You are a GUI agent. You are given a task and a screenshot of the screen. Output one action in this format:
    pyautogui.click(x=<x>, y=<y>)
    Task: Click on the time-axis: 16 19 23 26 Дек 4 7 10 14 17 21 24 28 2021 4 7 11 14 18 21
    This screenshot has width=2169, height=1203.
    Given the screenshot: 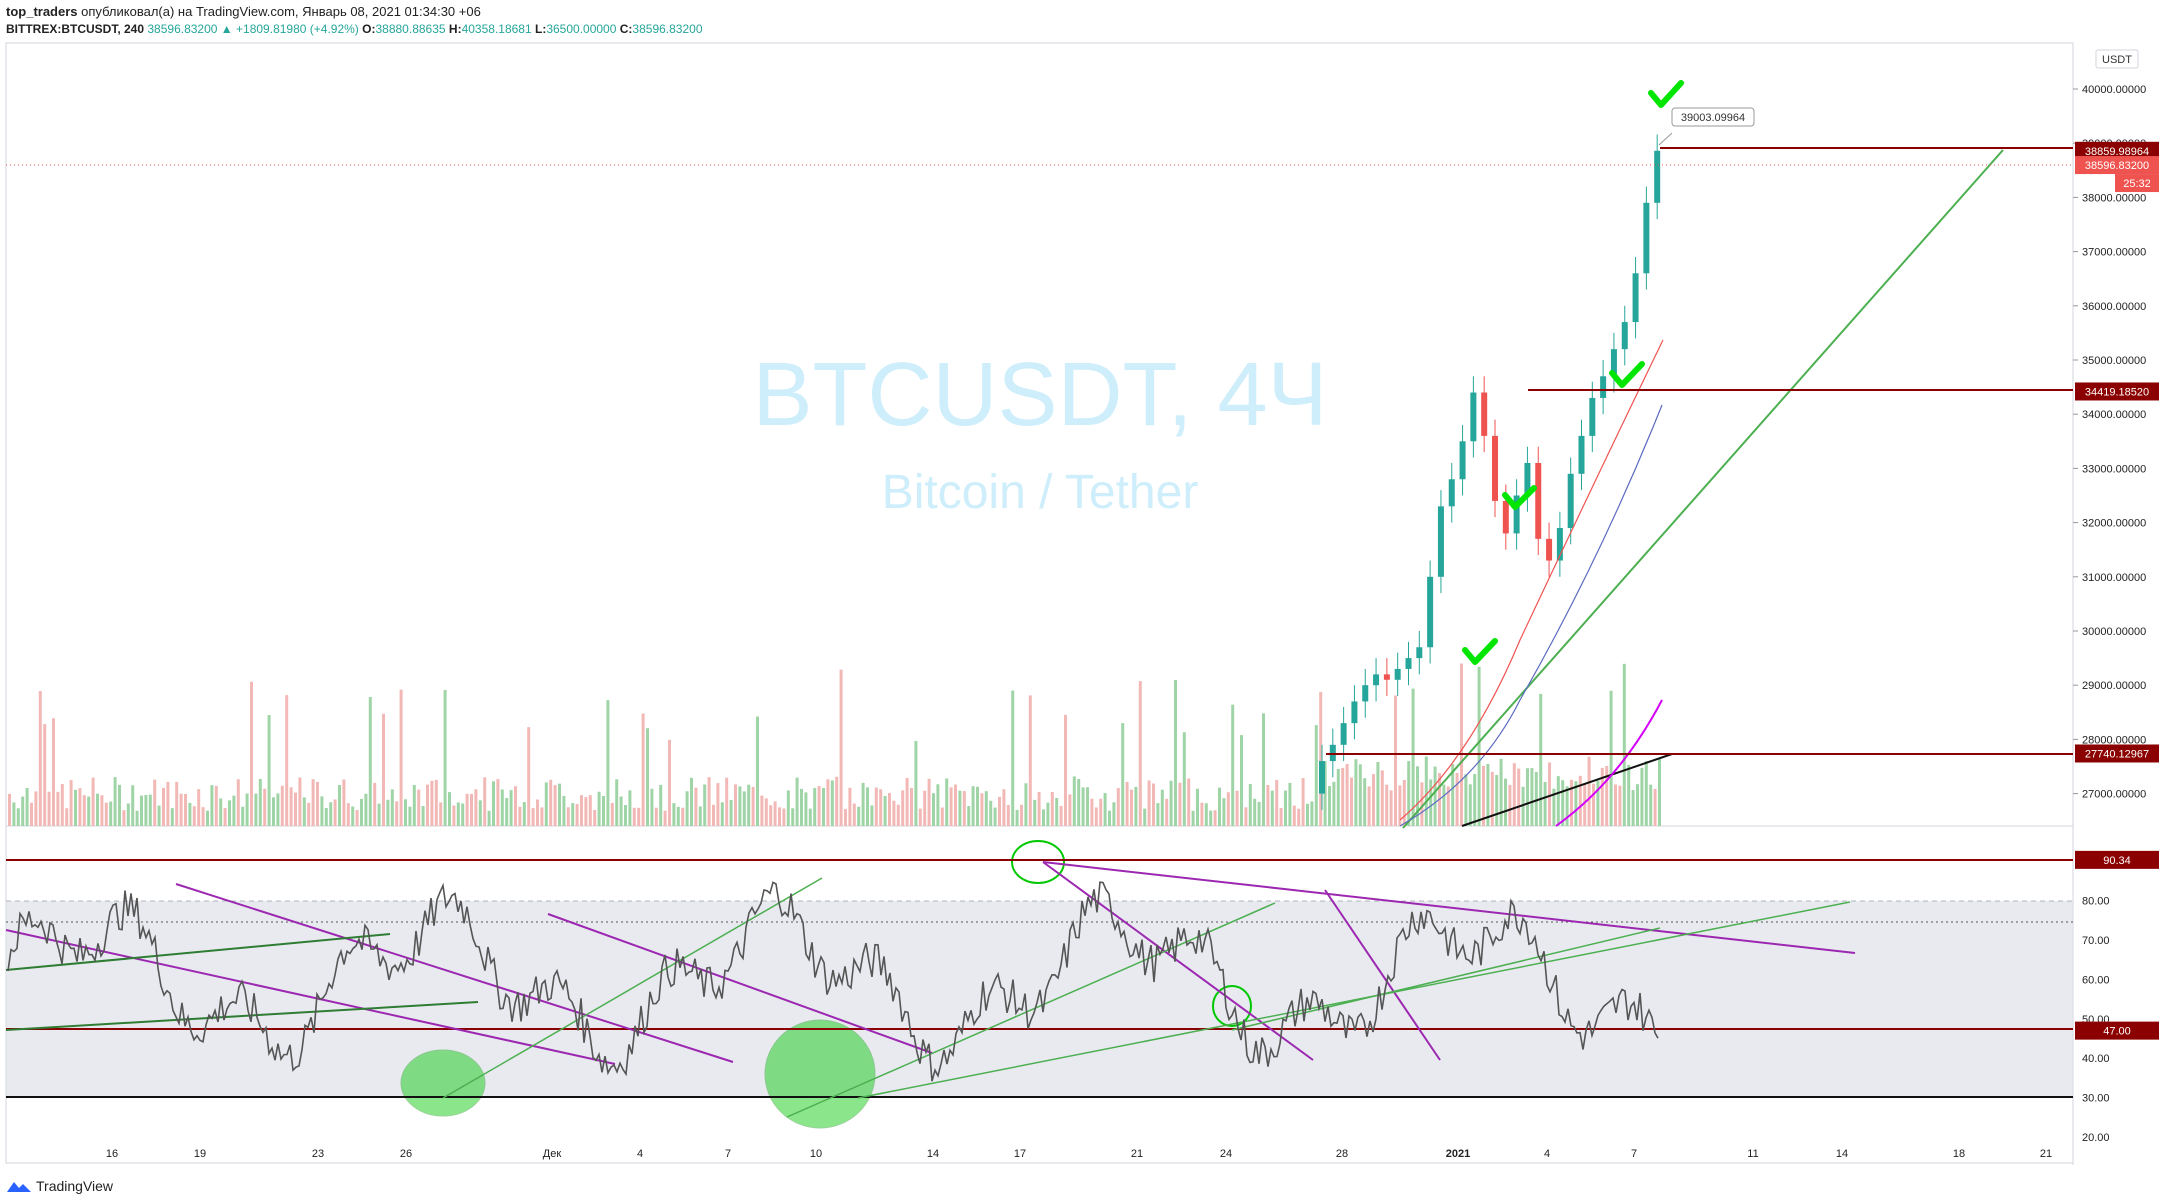 What is the action you would take?
    pyautogui.click(x=1079, y=1154)
    